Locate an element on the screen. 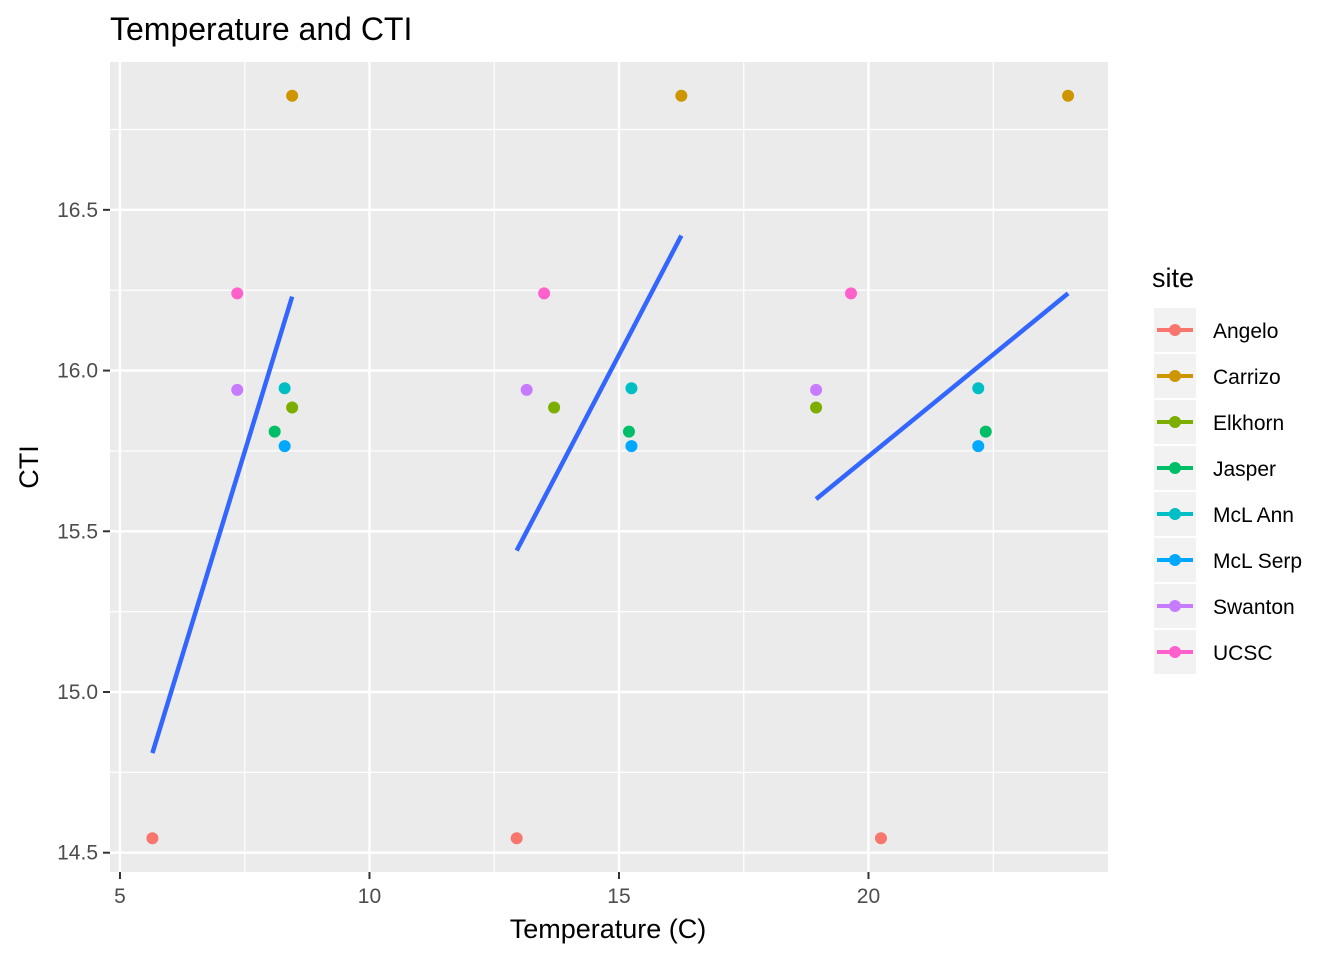  legend-item: Jasper is located at coordinates (1215, 468).